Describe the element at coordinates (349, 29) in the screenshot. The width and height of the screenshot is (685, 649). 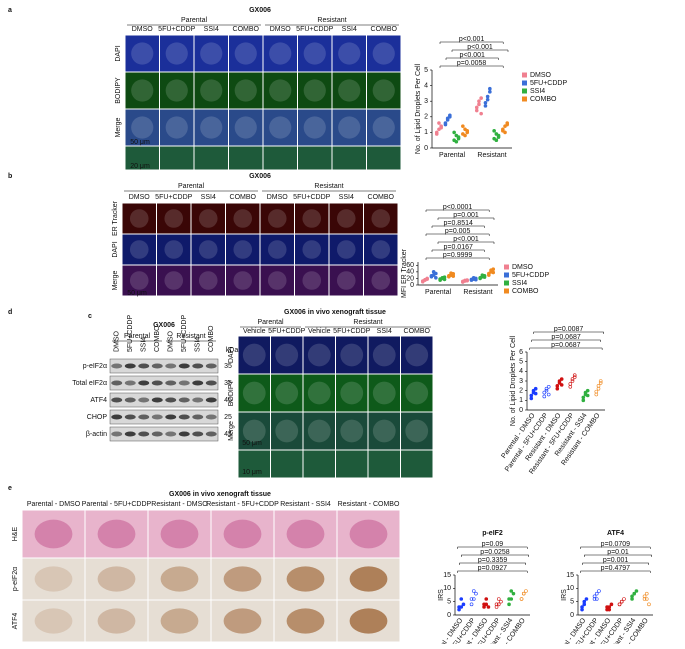
I see `column-label: SSI4` at that location.